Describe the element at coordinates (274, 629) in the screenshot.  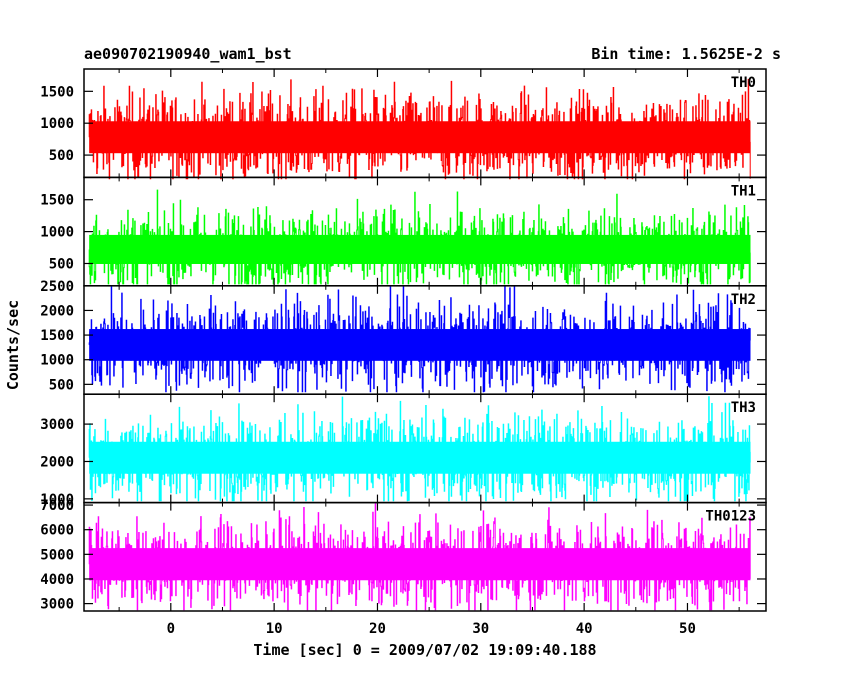
I see `x-tick-label: 10` at that location.